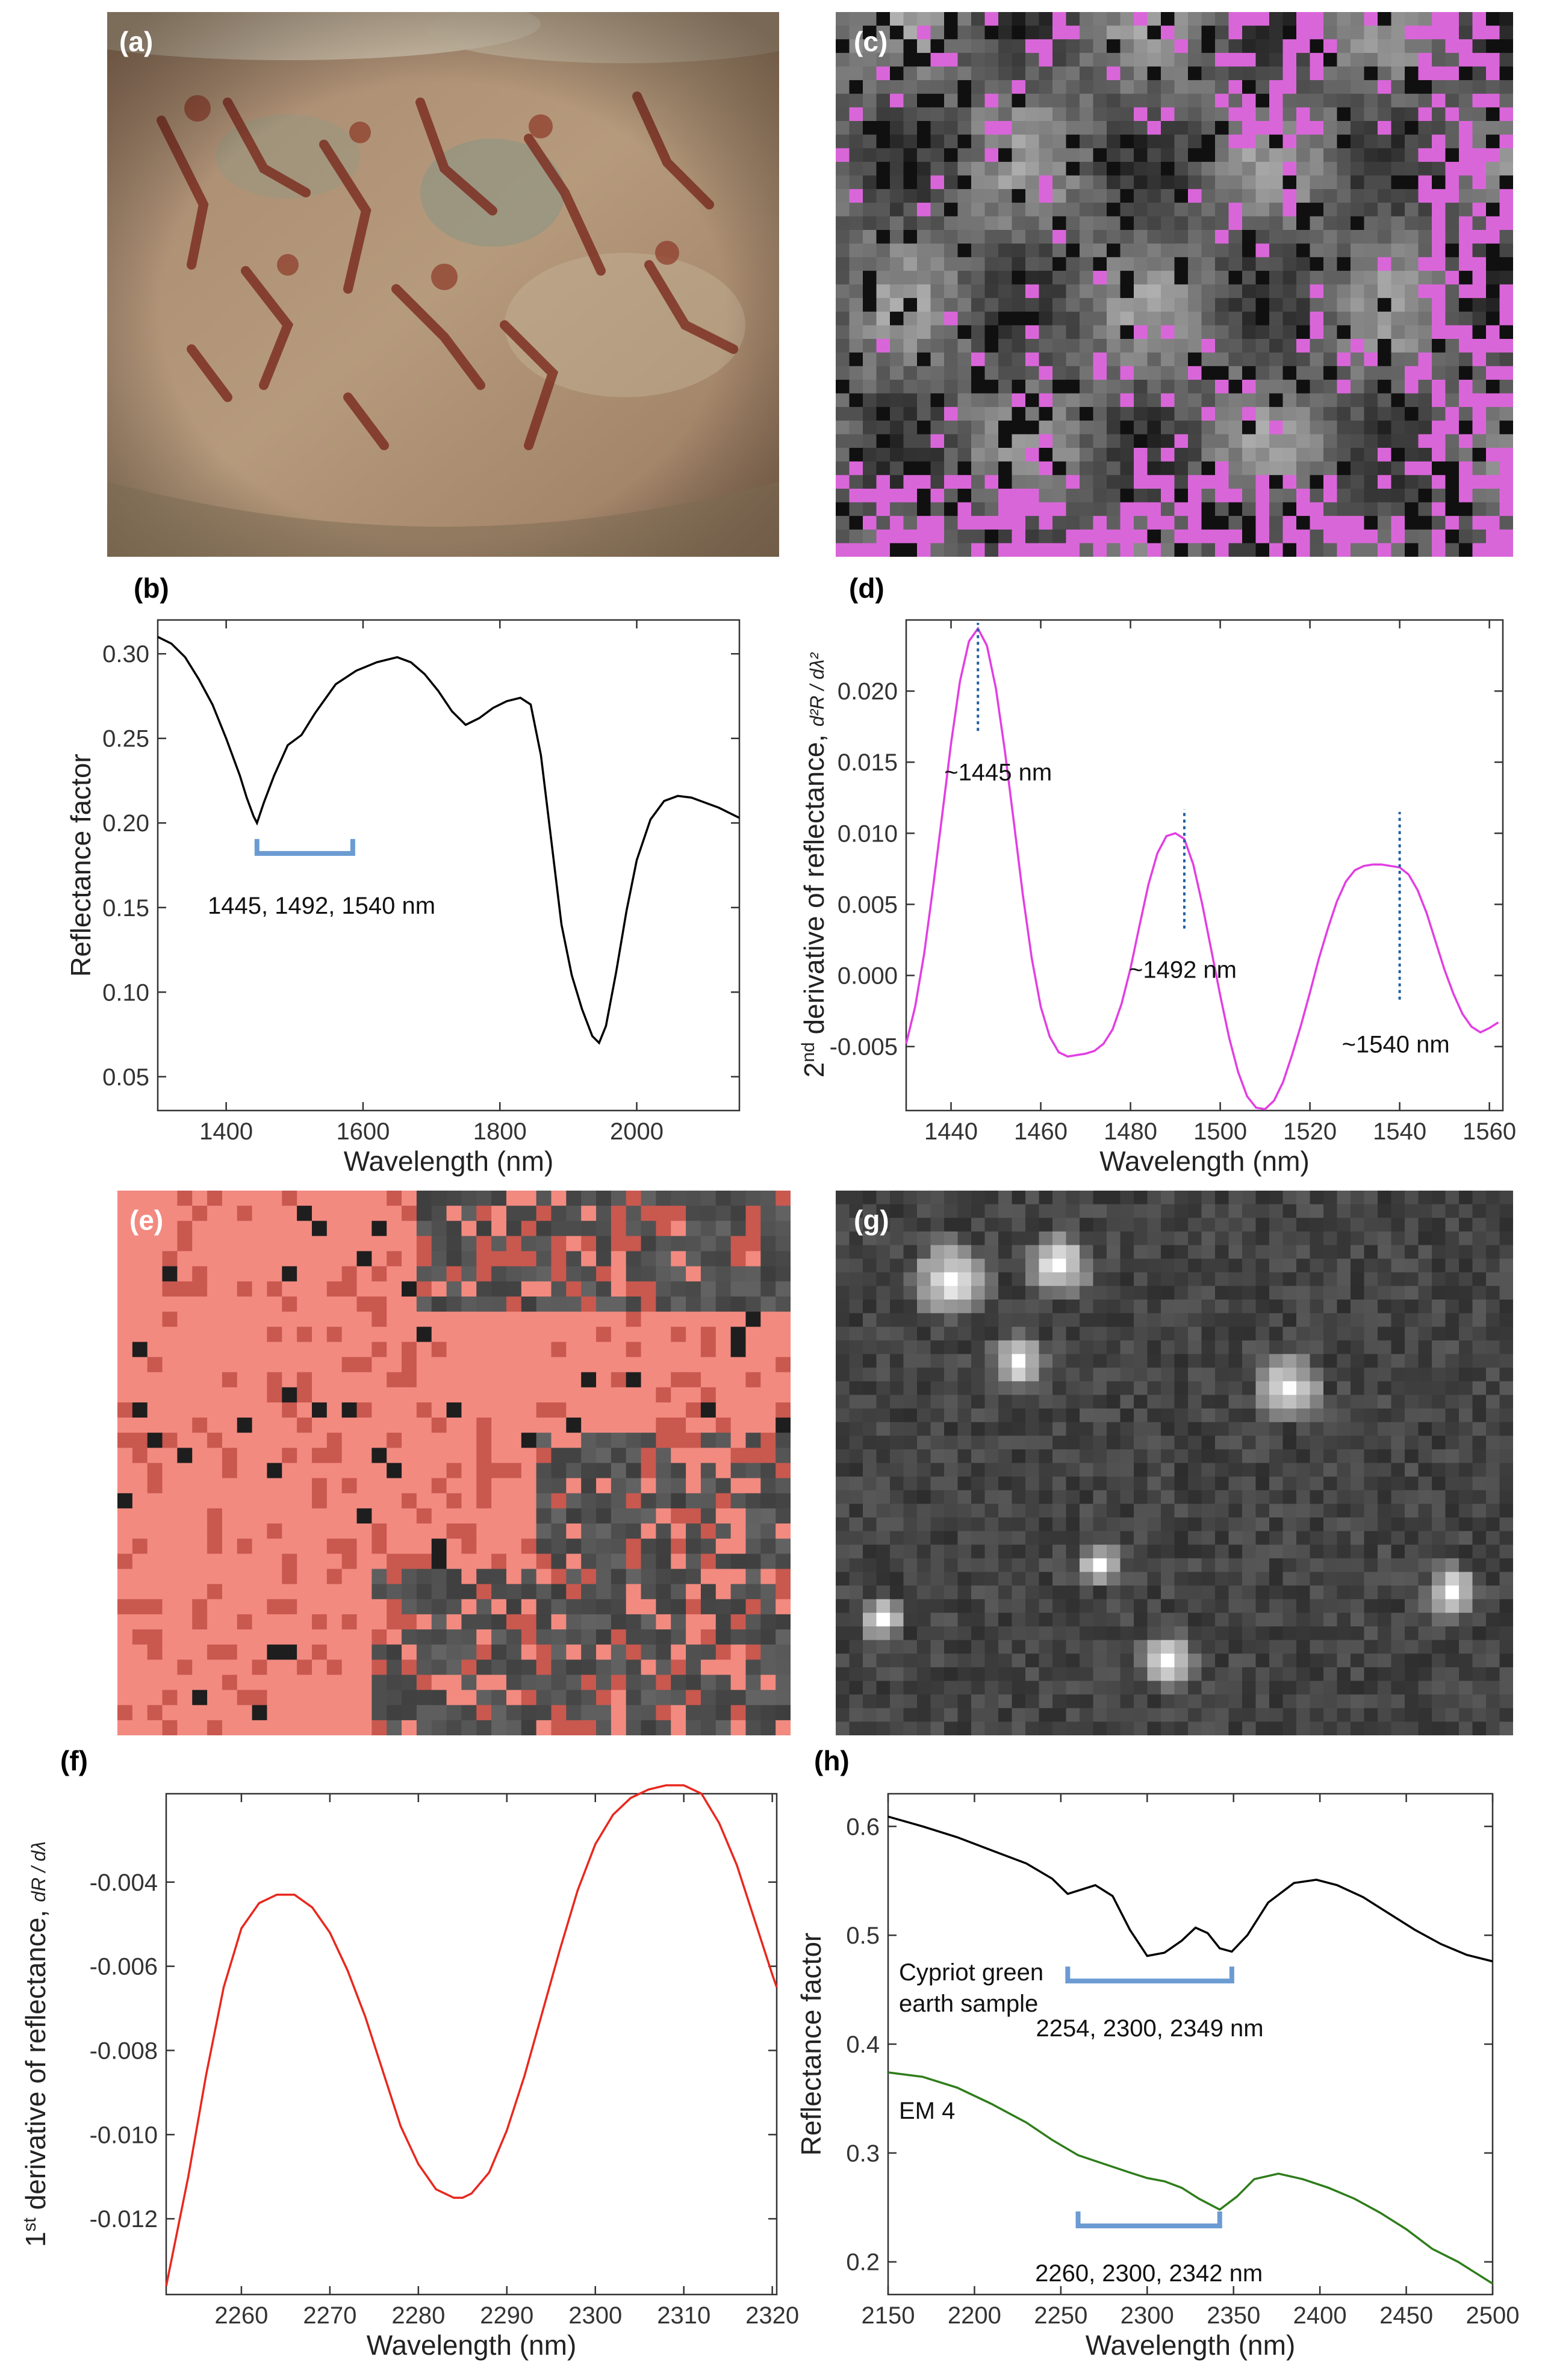 This screenshot has height=2380, width=1545. I want to click on panel-g-label: (g), so click(872, 1220).